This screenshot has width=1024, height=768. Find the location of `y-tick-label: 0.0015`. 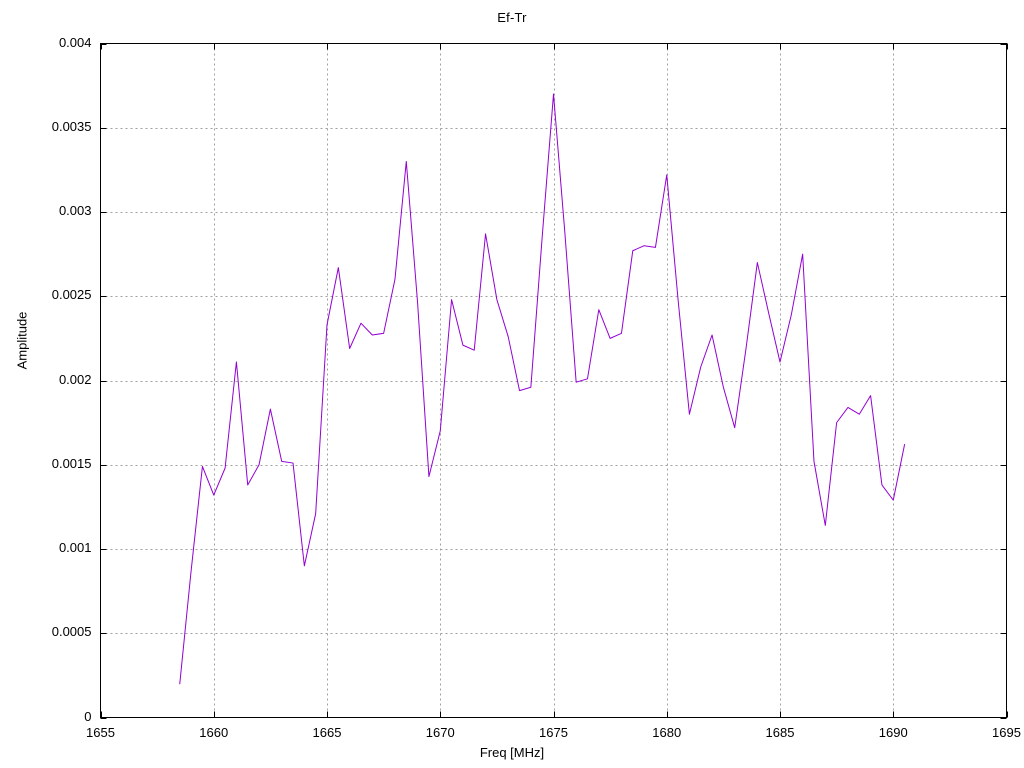

y-tick-label: 0.0015 is located at coordinates (71, 463).